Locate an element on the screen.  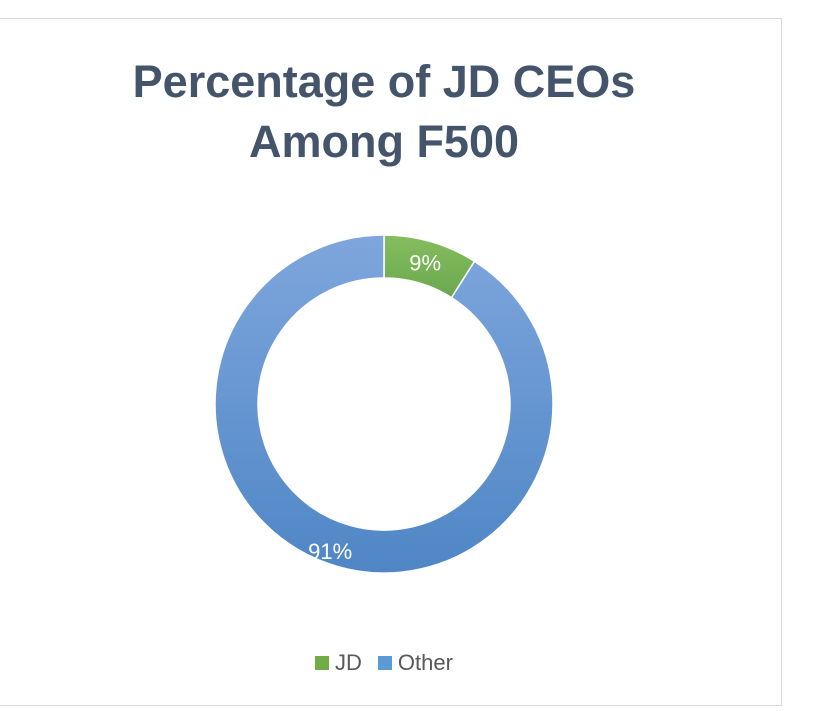
legend-item-other: Other is located at coordinates (415, 663).